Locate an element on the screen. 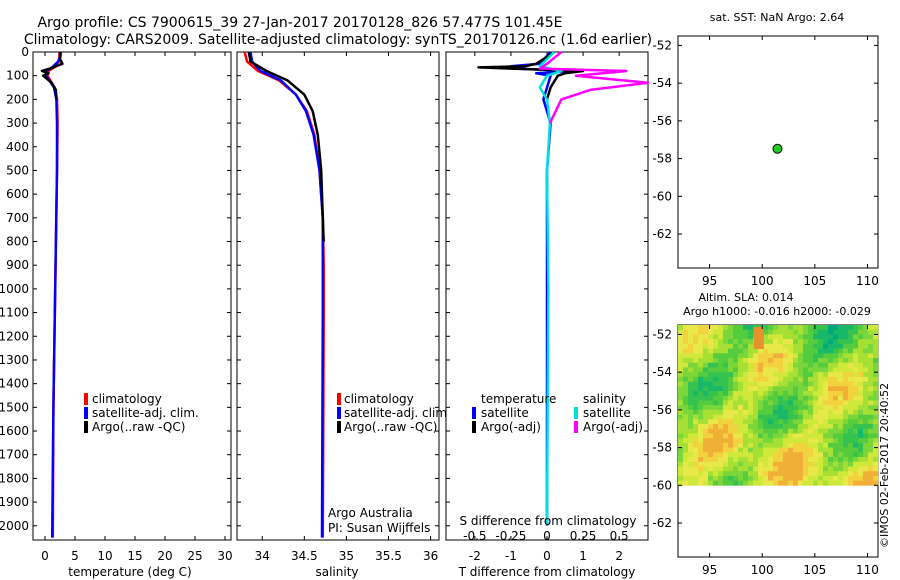 The height and width of the screenshot is (580, 900). y-tick-label: -52 is located at coordinates (662, 45).